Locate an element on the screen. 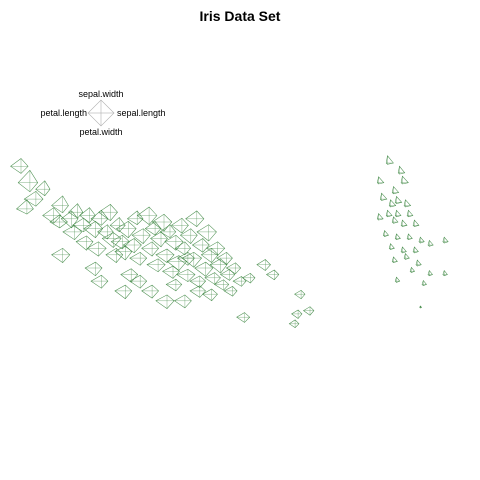 The width and height of the screenshot is (480, 480). key-label-bottom: petal.width is located at coordinates (100, 132).